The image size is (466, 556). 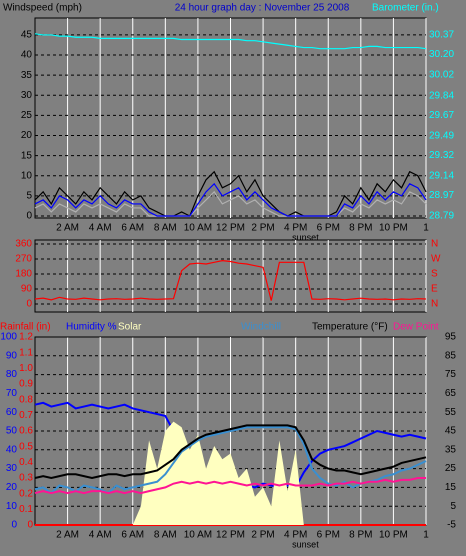 I want to click on y2-tick-label: W, so click(x=436, y=259).